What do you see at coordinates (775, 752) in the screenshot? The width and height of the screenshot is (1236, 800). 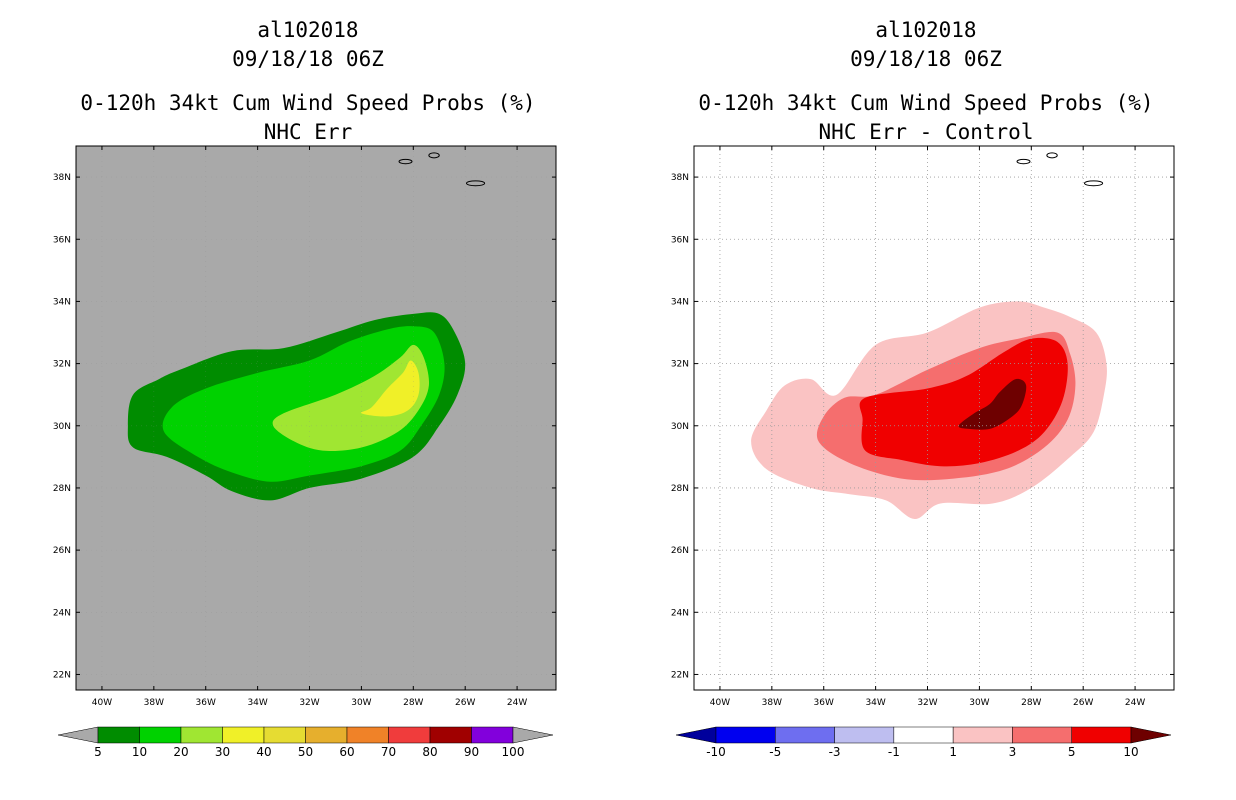 I see `right-colorbar-label: -5` at bounding box center [775, 752].